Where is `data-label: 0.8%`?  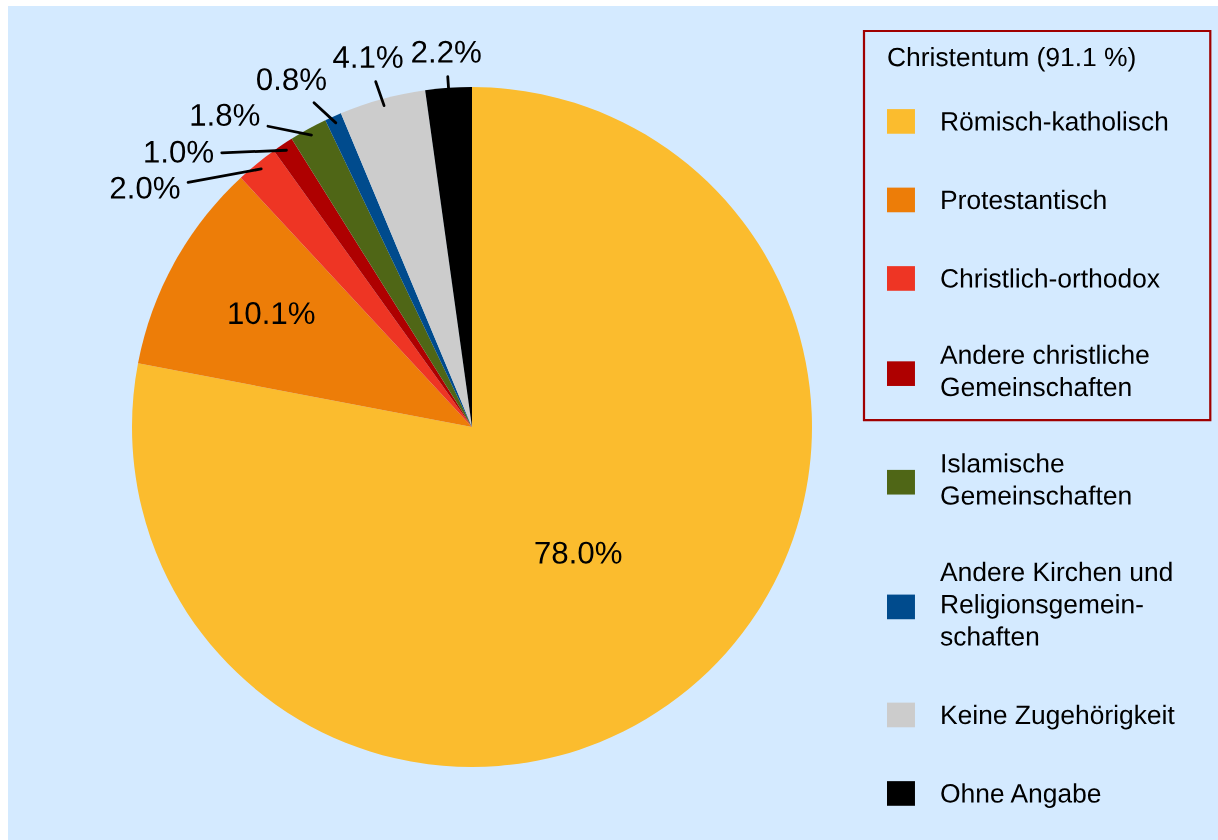 data-label: 0.8% is located at coordinates (291, 79).